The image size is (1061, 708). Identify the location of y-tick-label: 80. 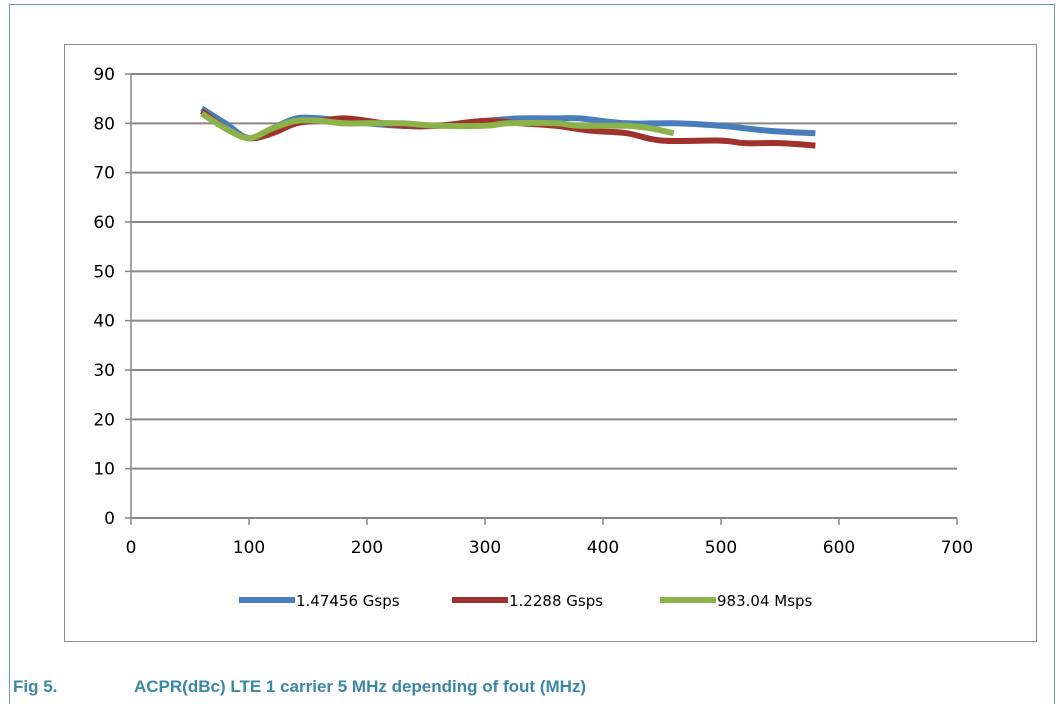
(104, 124).